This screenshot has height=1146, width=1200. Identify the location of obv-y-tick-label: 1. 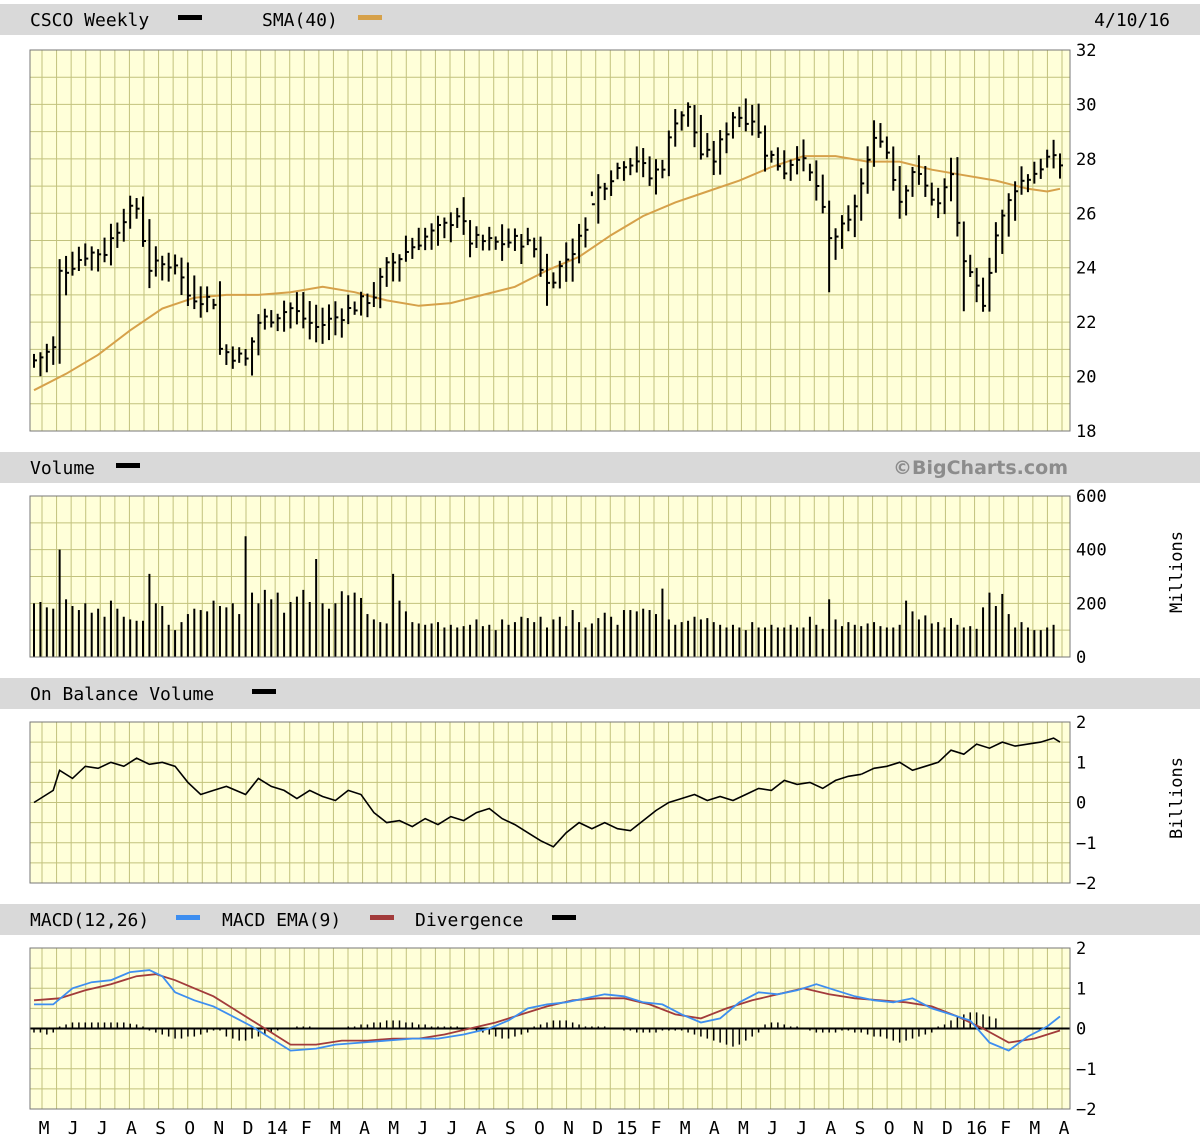
(1081, 763).